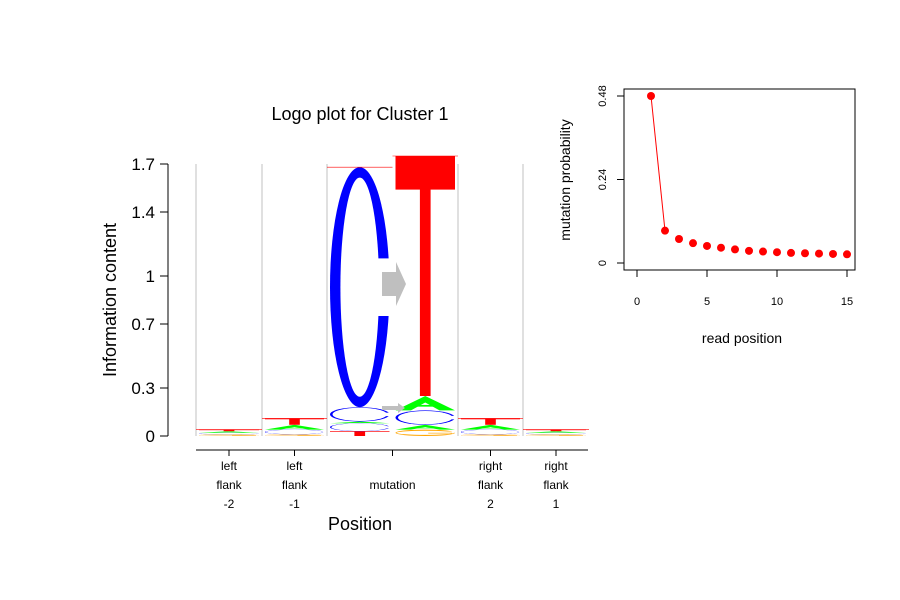 This screenshot has height=600, width=900. Describe the element at coordinates (149, 300) in the screenshot. I see `logo-y-ticks: 0 0.3 0.7 1 1.4 1.7` at that location.